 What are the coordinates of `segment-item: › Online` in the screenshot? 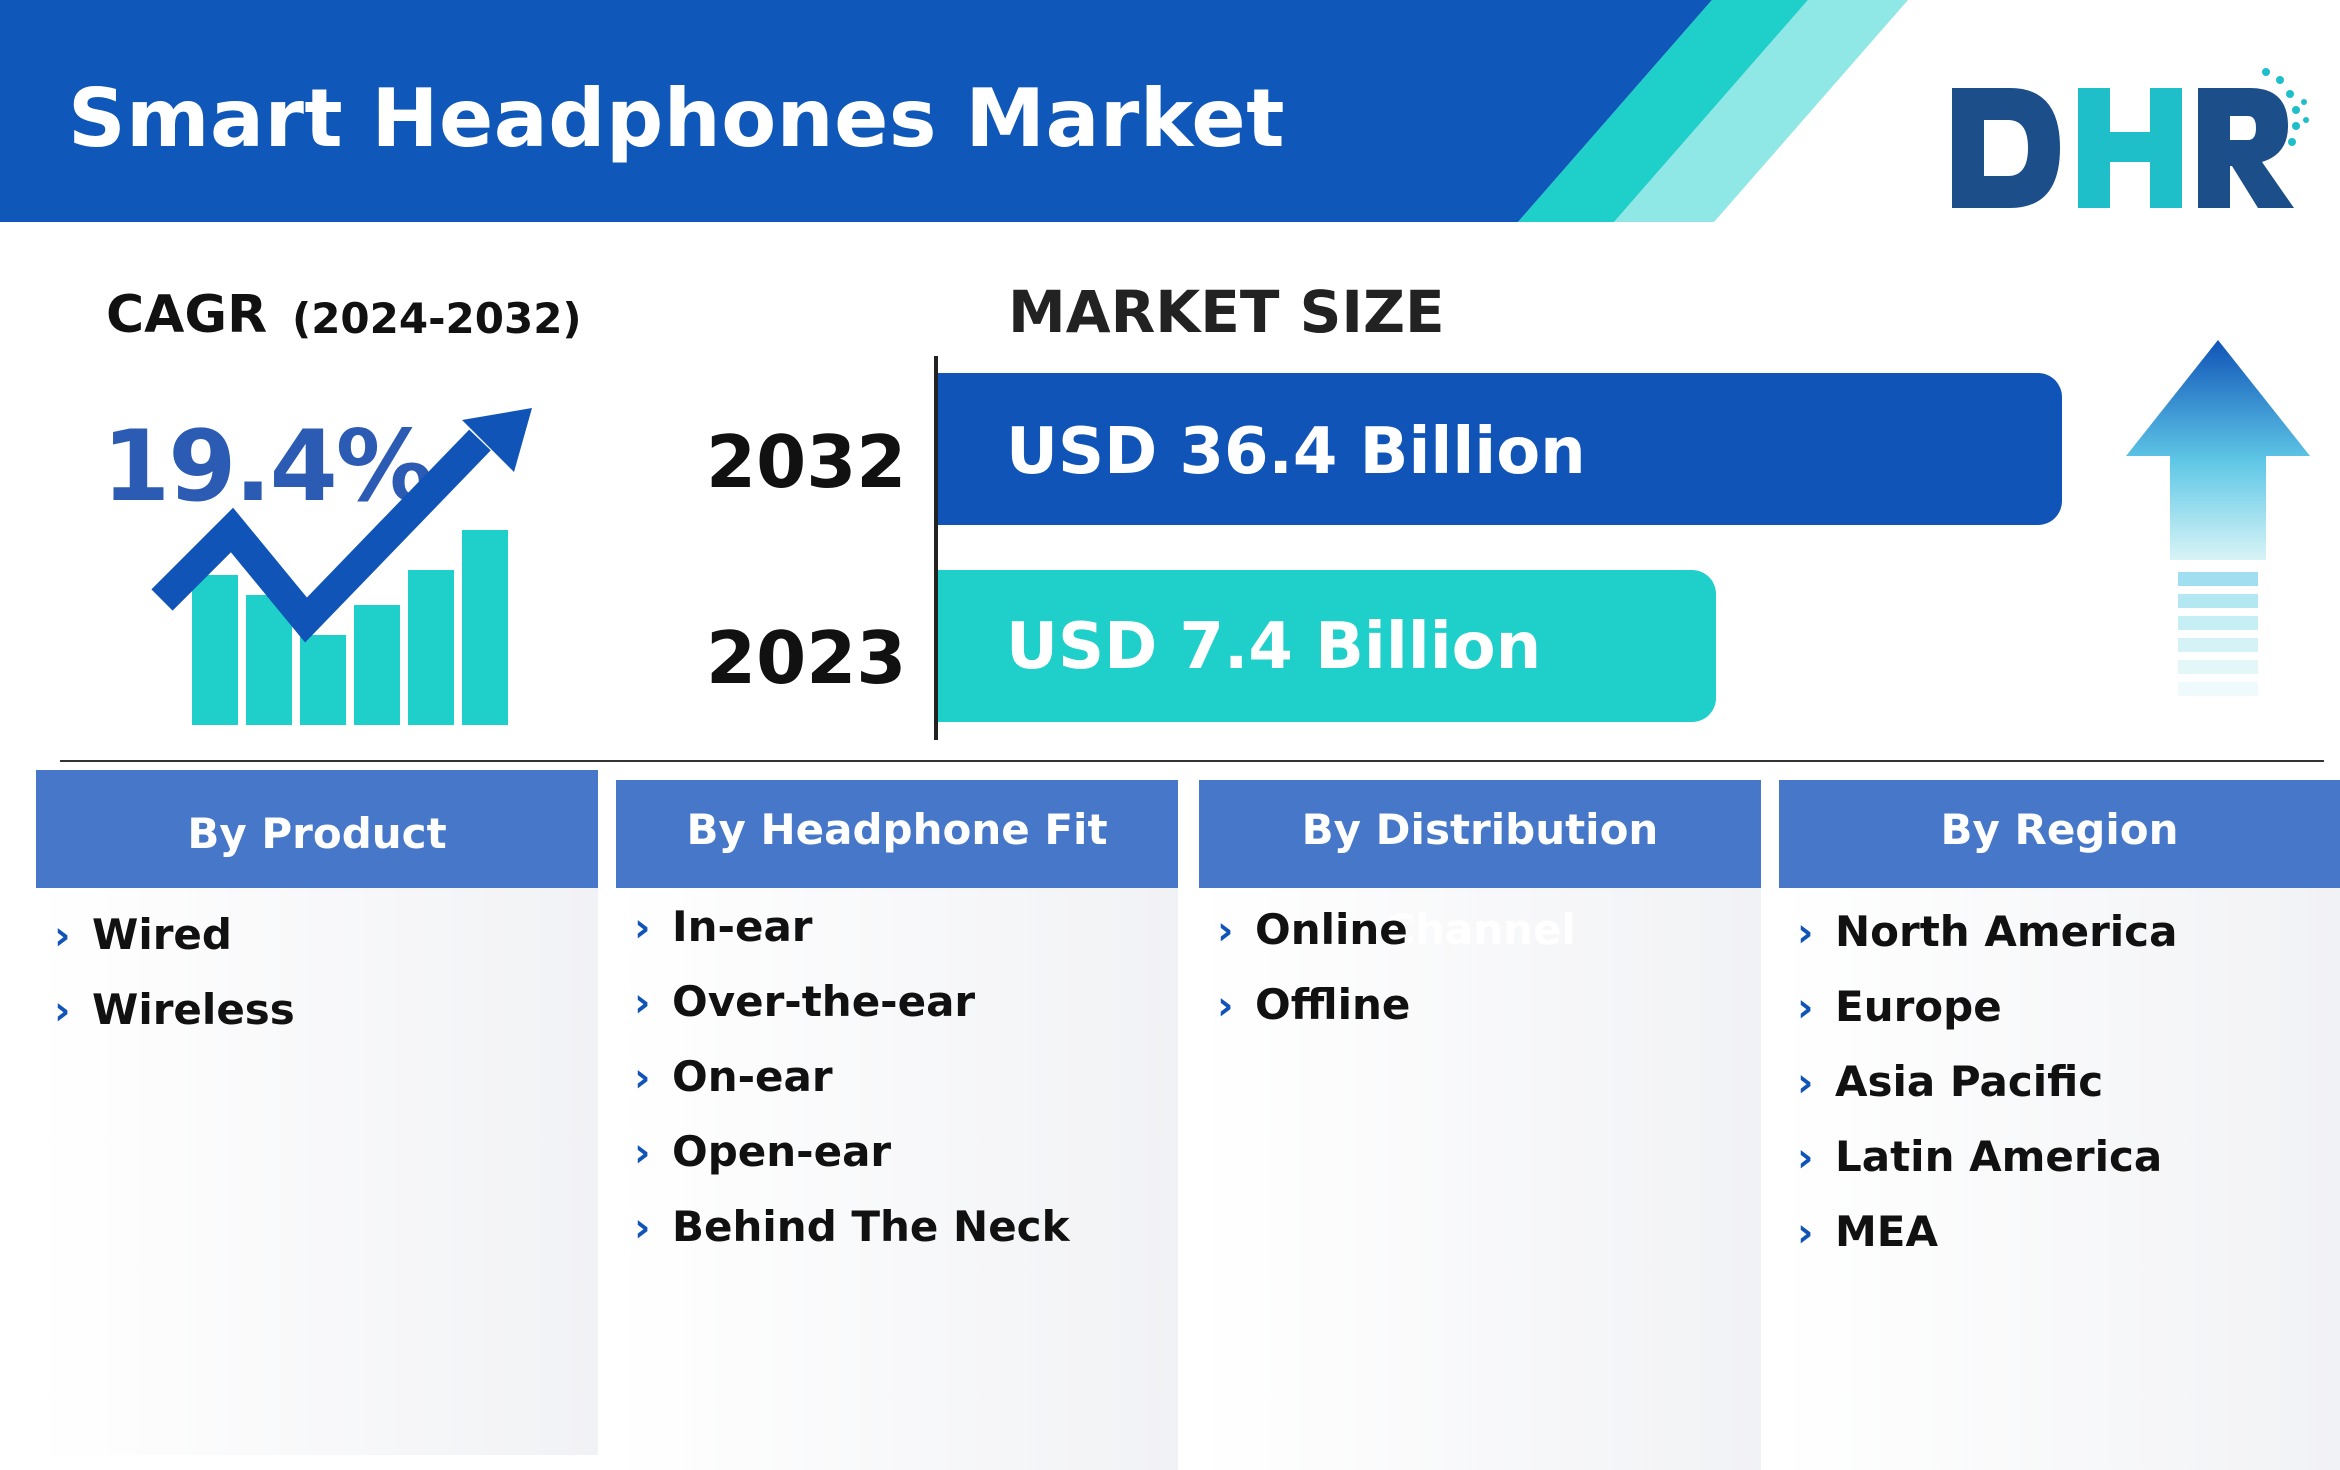 It's located at (1312, 929).